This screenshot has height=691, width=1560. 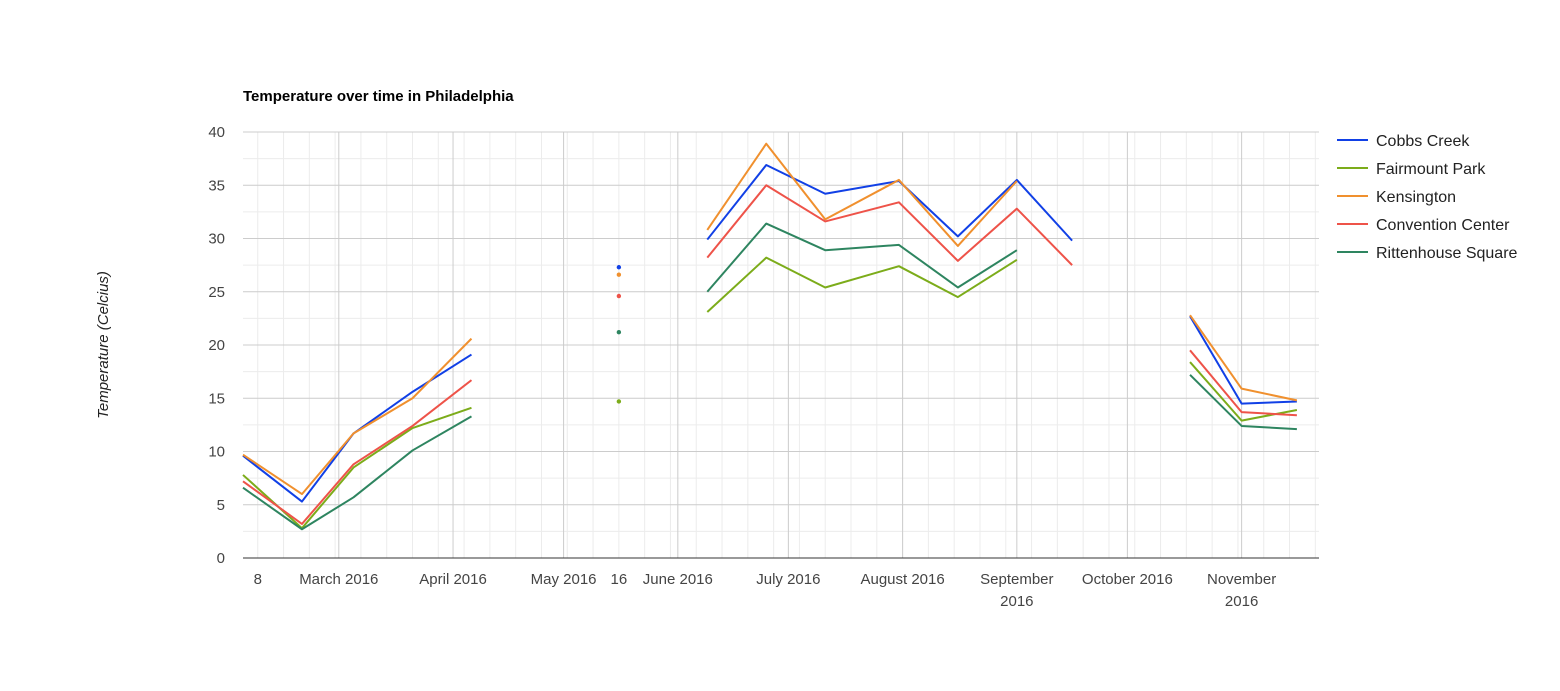 I want to click on x-tick-label: March 2016, so click(x=338, y=579).